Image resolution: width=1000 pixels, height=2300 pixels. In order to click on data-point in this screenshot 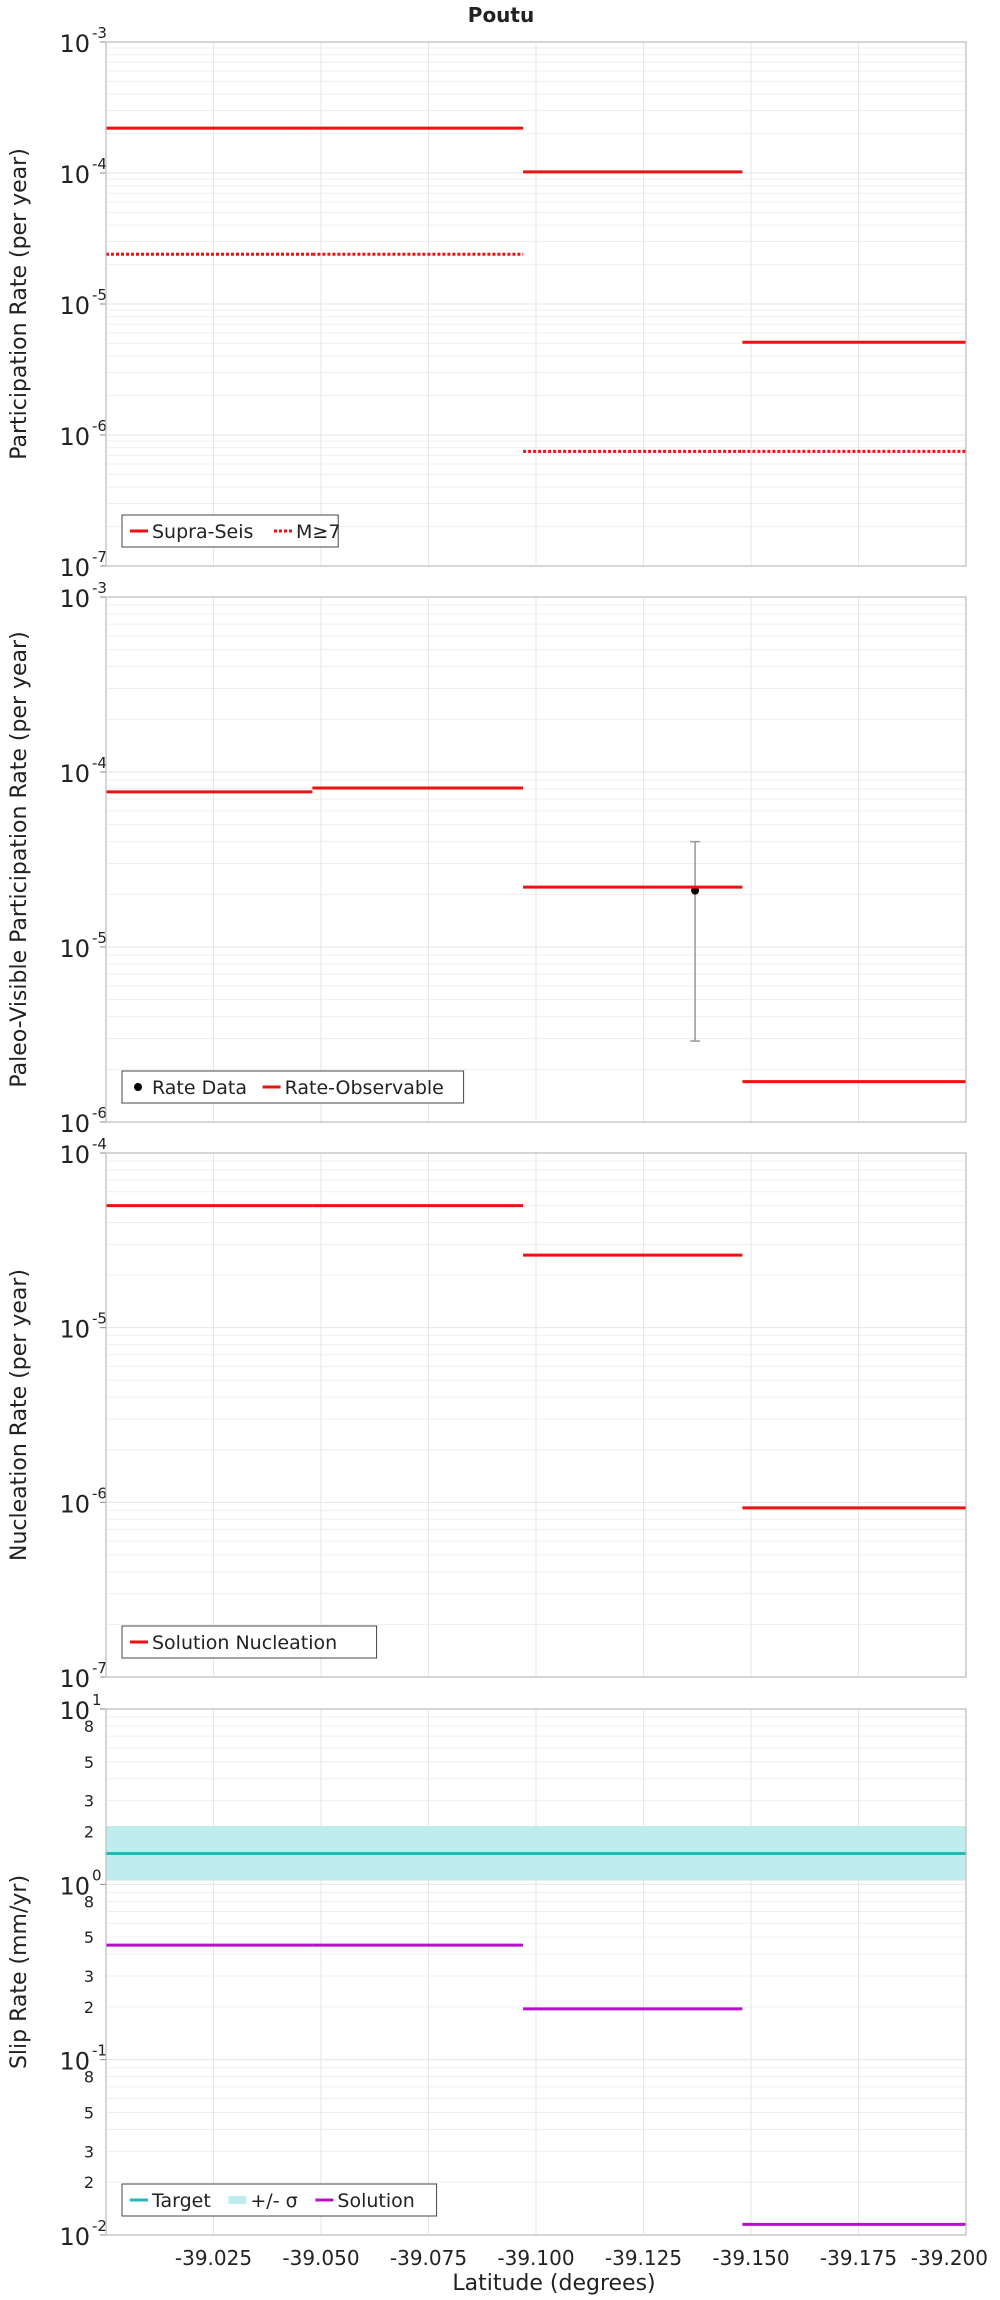, I will do `click(695, 890)`.